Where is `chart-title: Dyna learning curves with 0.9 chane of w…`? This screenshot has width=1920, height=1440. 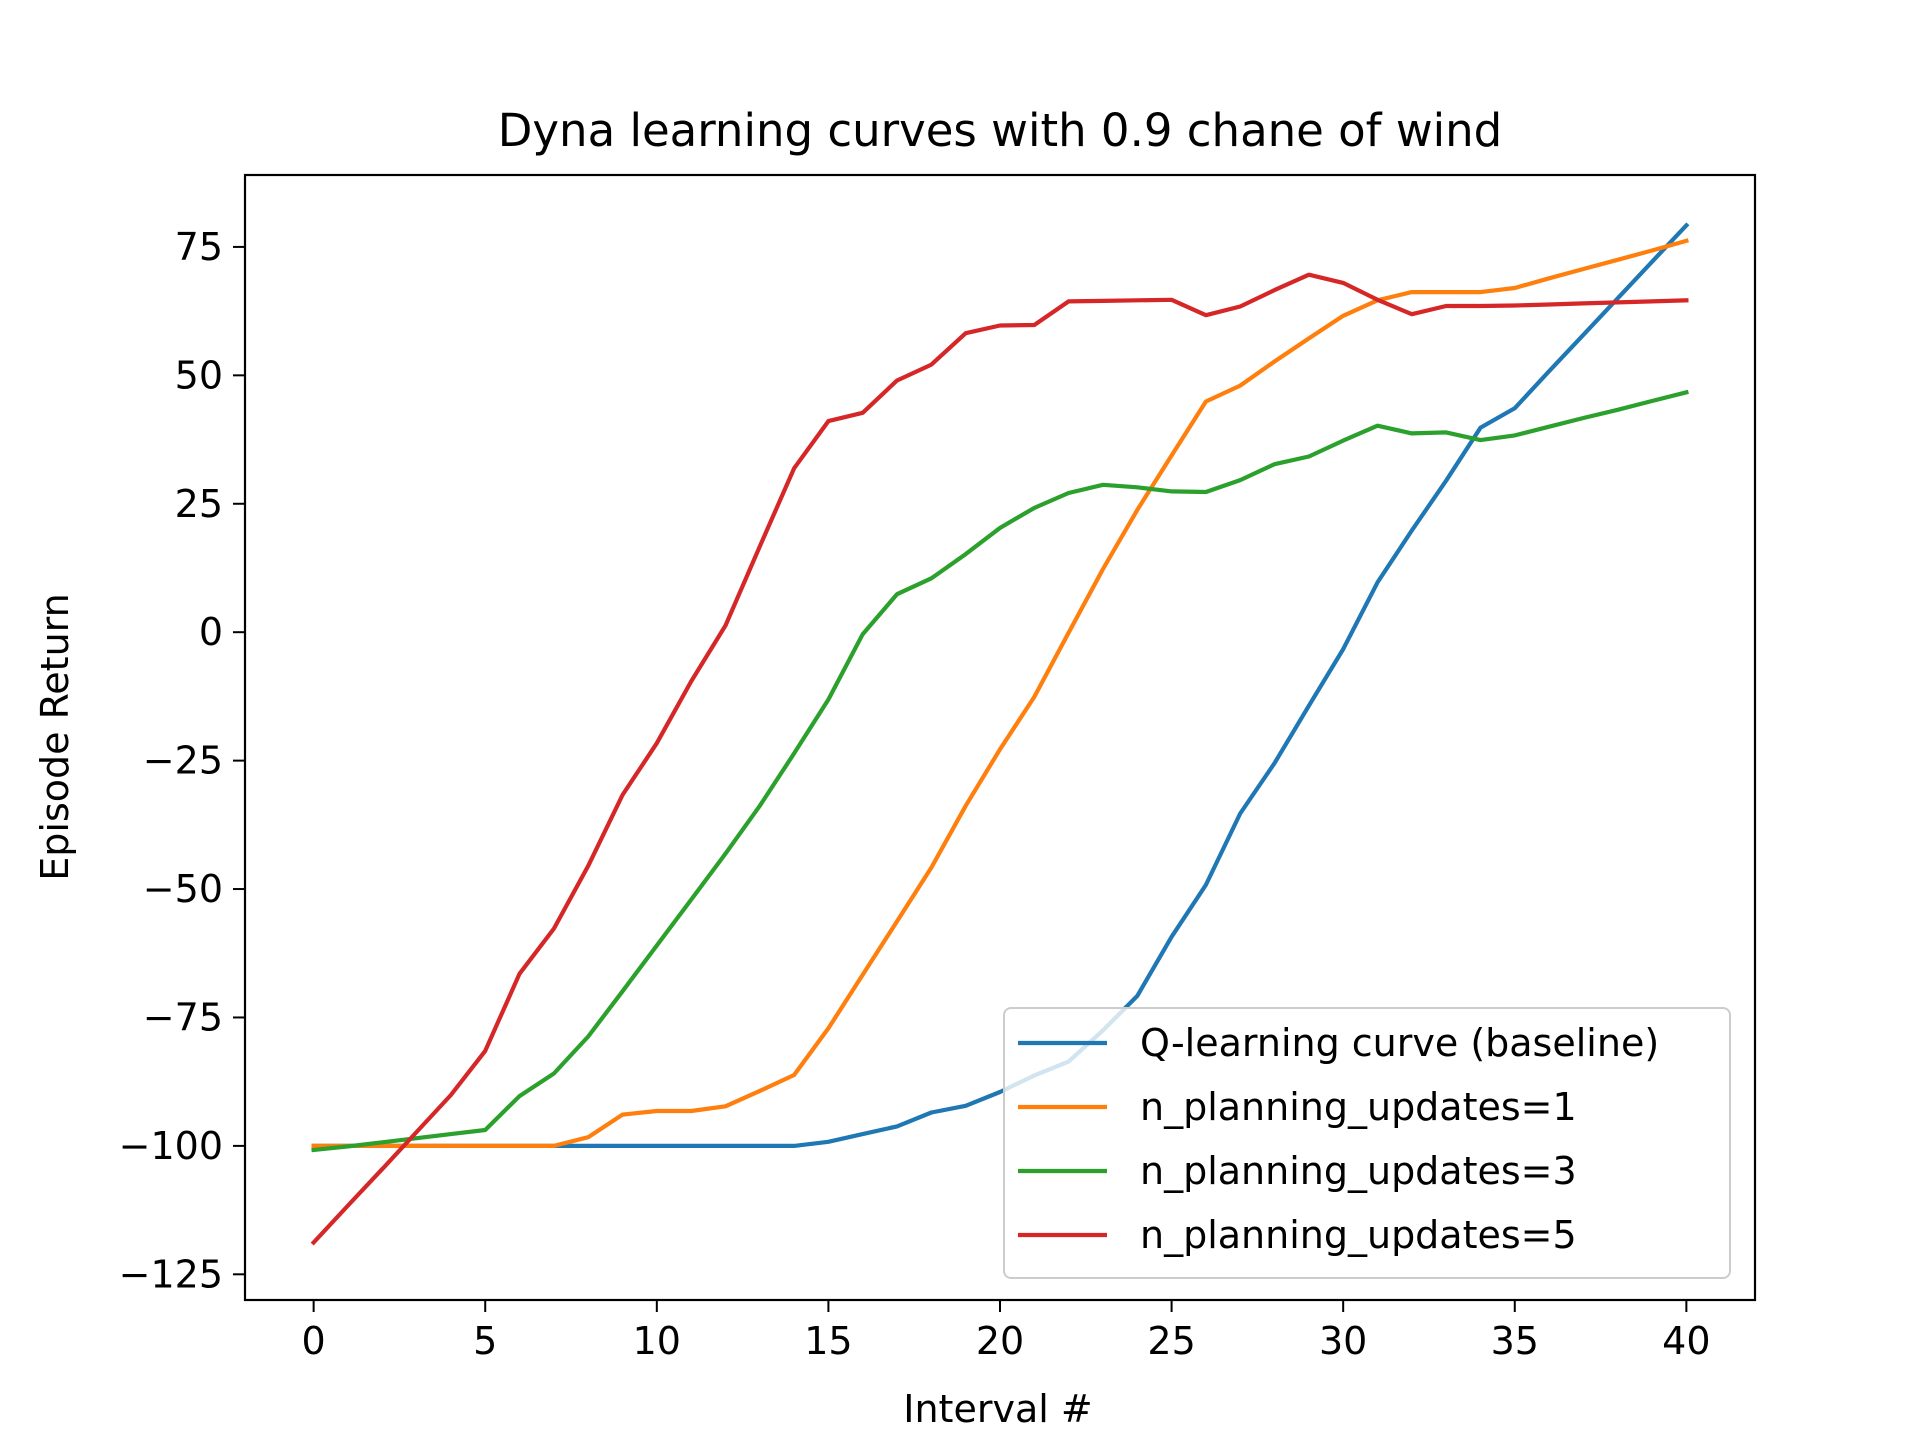 chart-title: Dyna learning curves with 0.9 chane of w… is located at coordinates (1000, 130).